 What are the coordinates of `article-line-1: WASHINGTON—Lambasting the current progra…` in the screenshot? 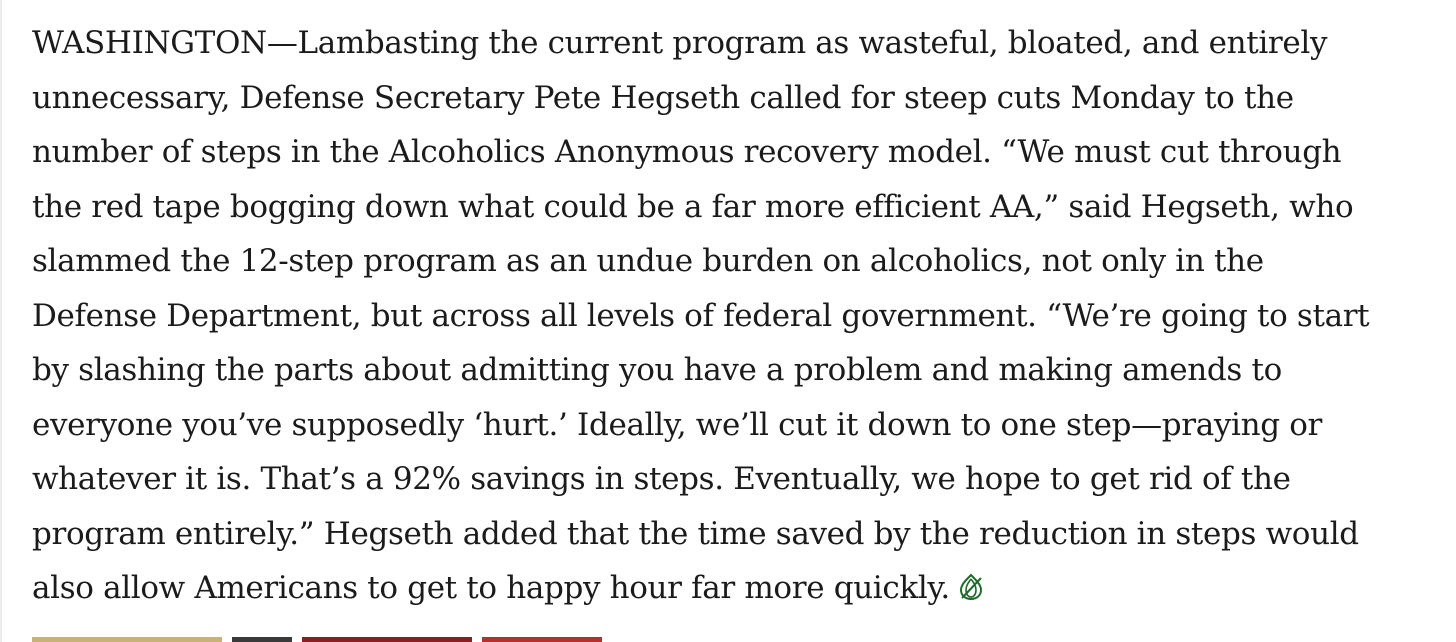 It's located at (680, 43).